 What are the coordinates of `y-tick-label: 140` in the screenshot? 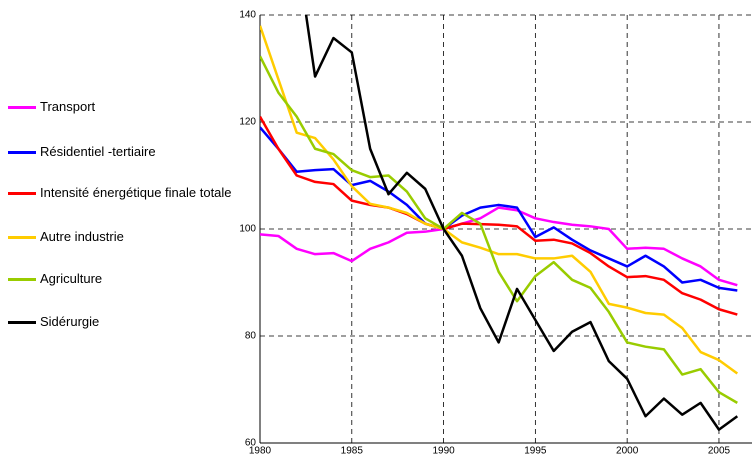 It's located at (247, 15).